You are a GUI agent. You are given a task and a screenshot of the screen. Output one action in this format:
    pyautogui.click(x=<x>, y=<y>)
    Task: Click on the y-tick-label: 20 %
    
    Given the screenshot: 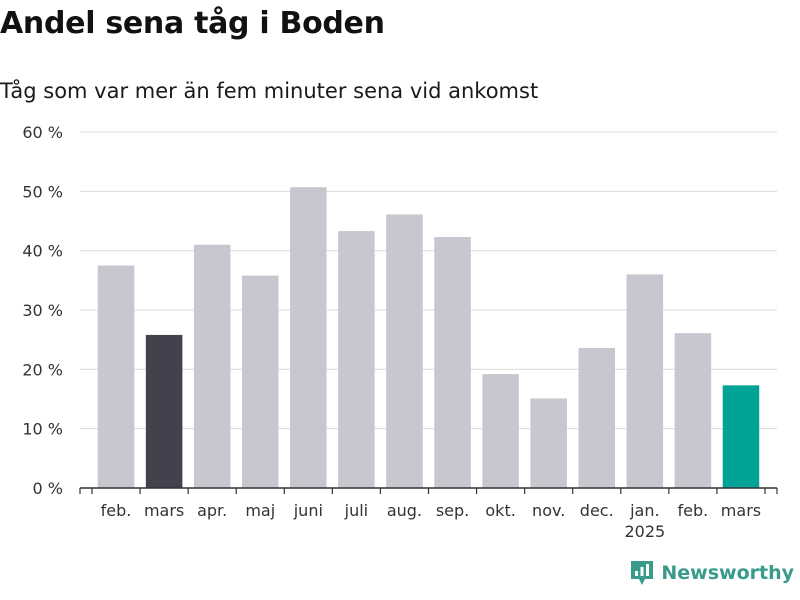 What is the action you would take?
    pyautogui.click(x=42, y=369)
    